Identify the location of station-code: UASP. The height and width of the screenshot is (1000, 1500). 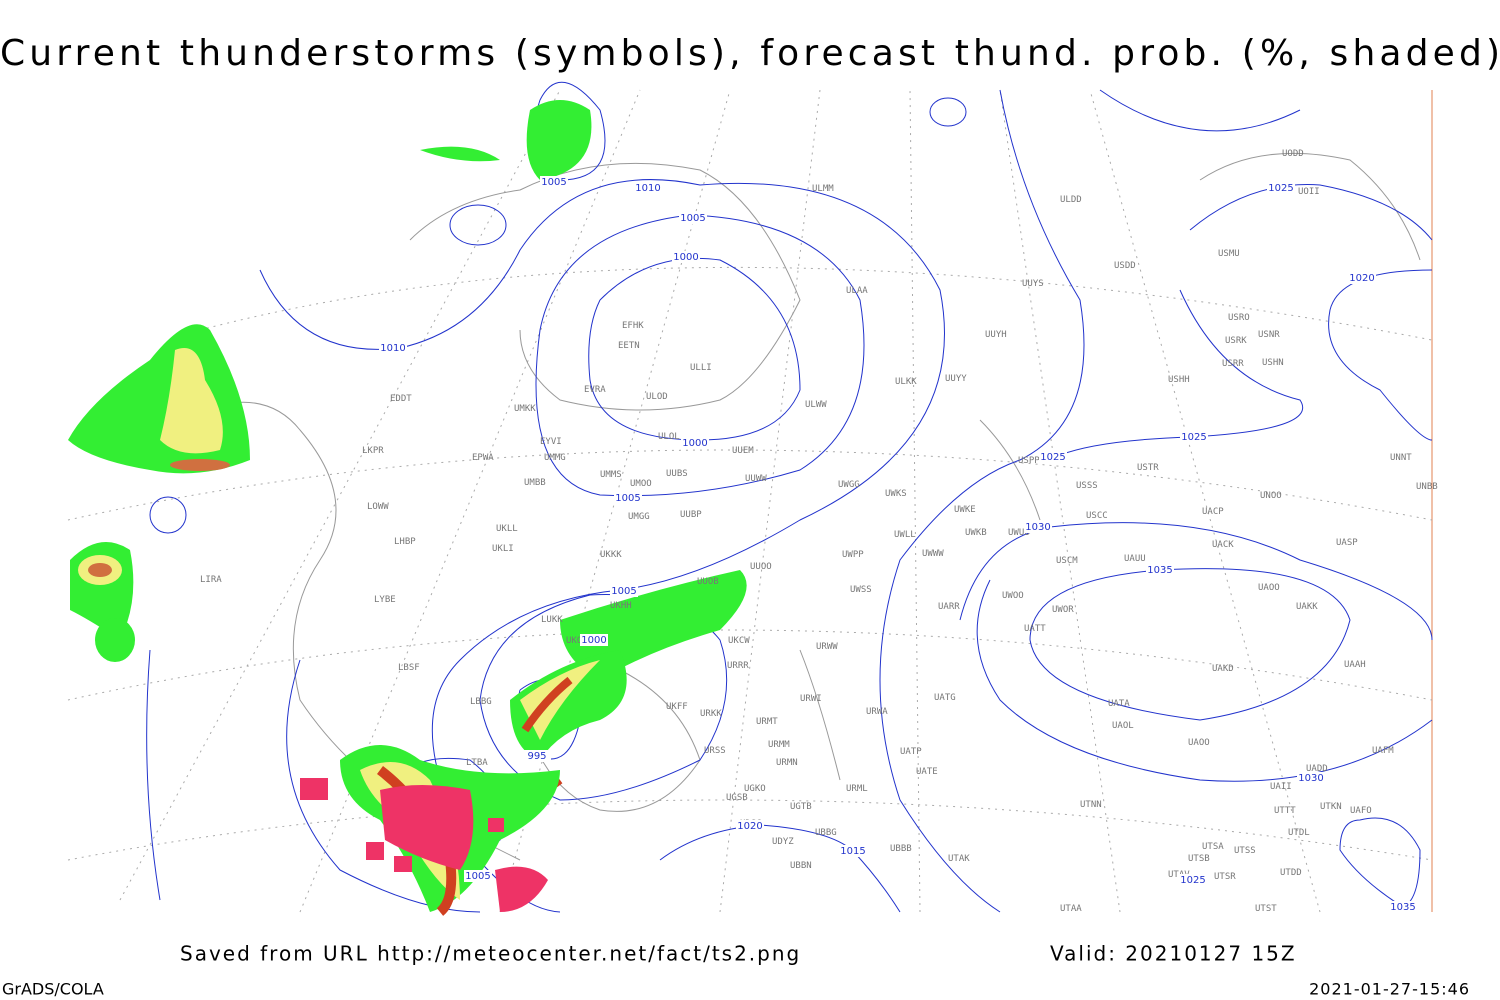
(1347, 543).